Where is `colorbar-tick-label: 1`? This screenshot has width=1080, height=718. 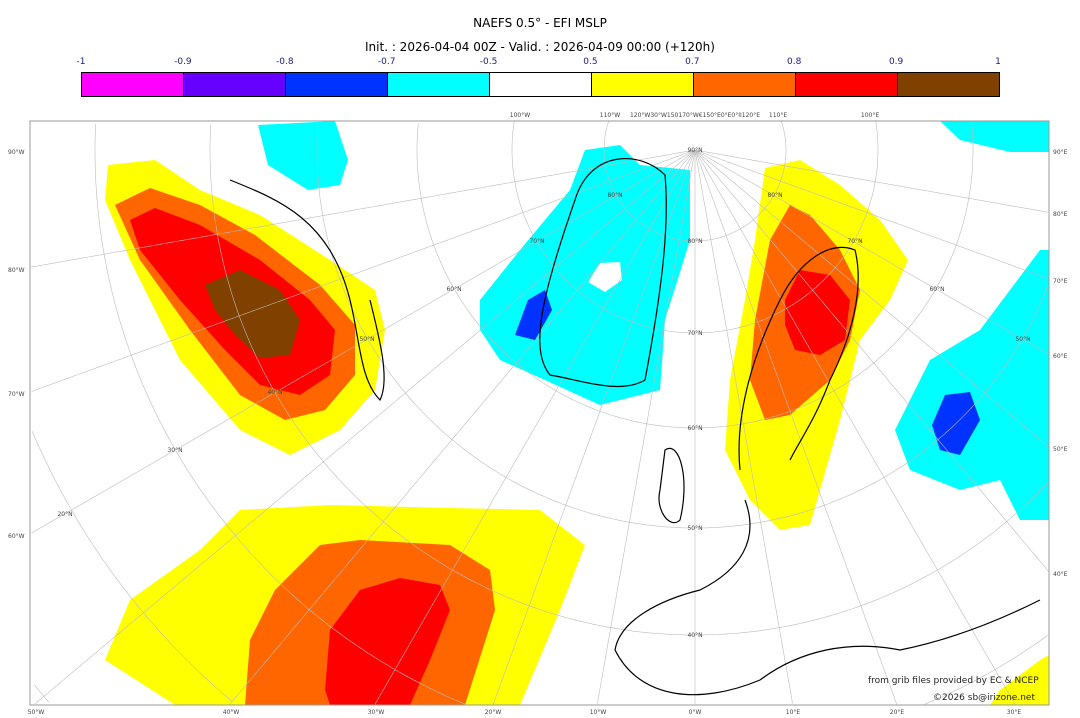
colorbar-tick-label: 1 is located at coordinates (998, 62).